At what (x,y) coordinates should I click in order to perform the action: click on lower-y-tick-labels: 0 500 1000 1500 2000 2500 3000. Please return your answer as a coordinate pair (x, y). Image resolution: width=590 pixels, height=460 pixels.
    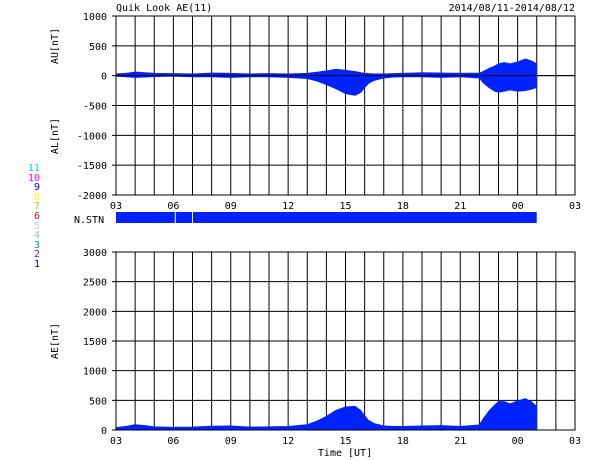
    Looking at the image, I should click on (99, 342).